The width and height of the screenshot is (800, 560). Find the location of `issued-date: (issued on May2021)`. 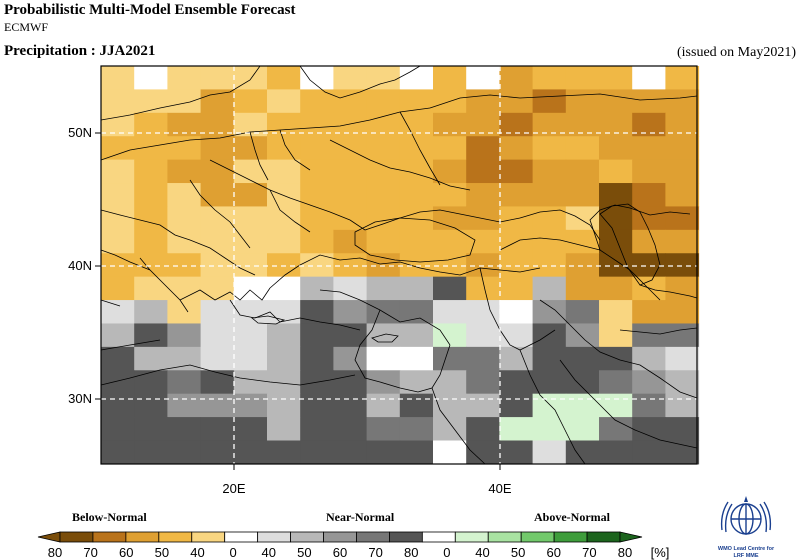

issued-date: (issued on May2021) is located at coordinates (736, 52).